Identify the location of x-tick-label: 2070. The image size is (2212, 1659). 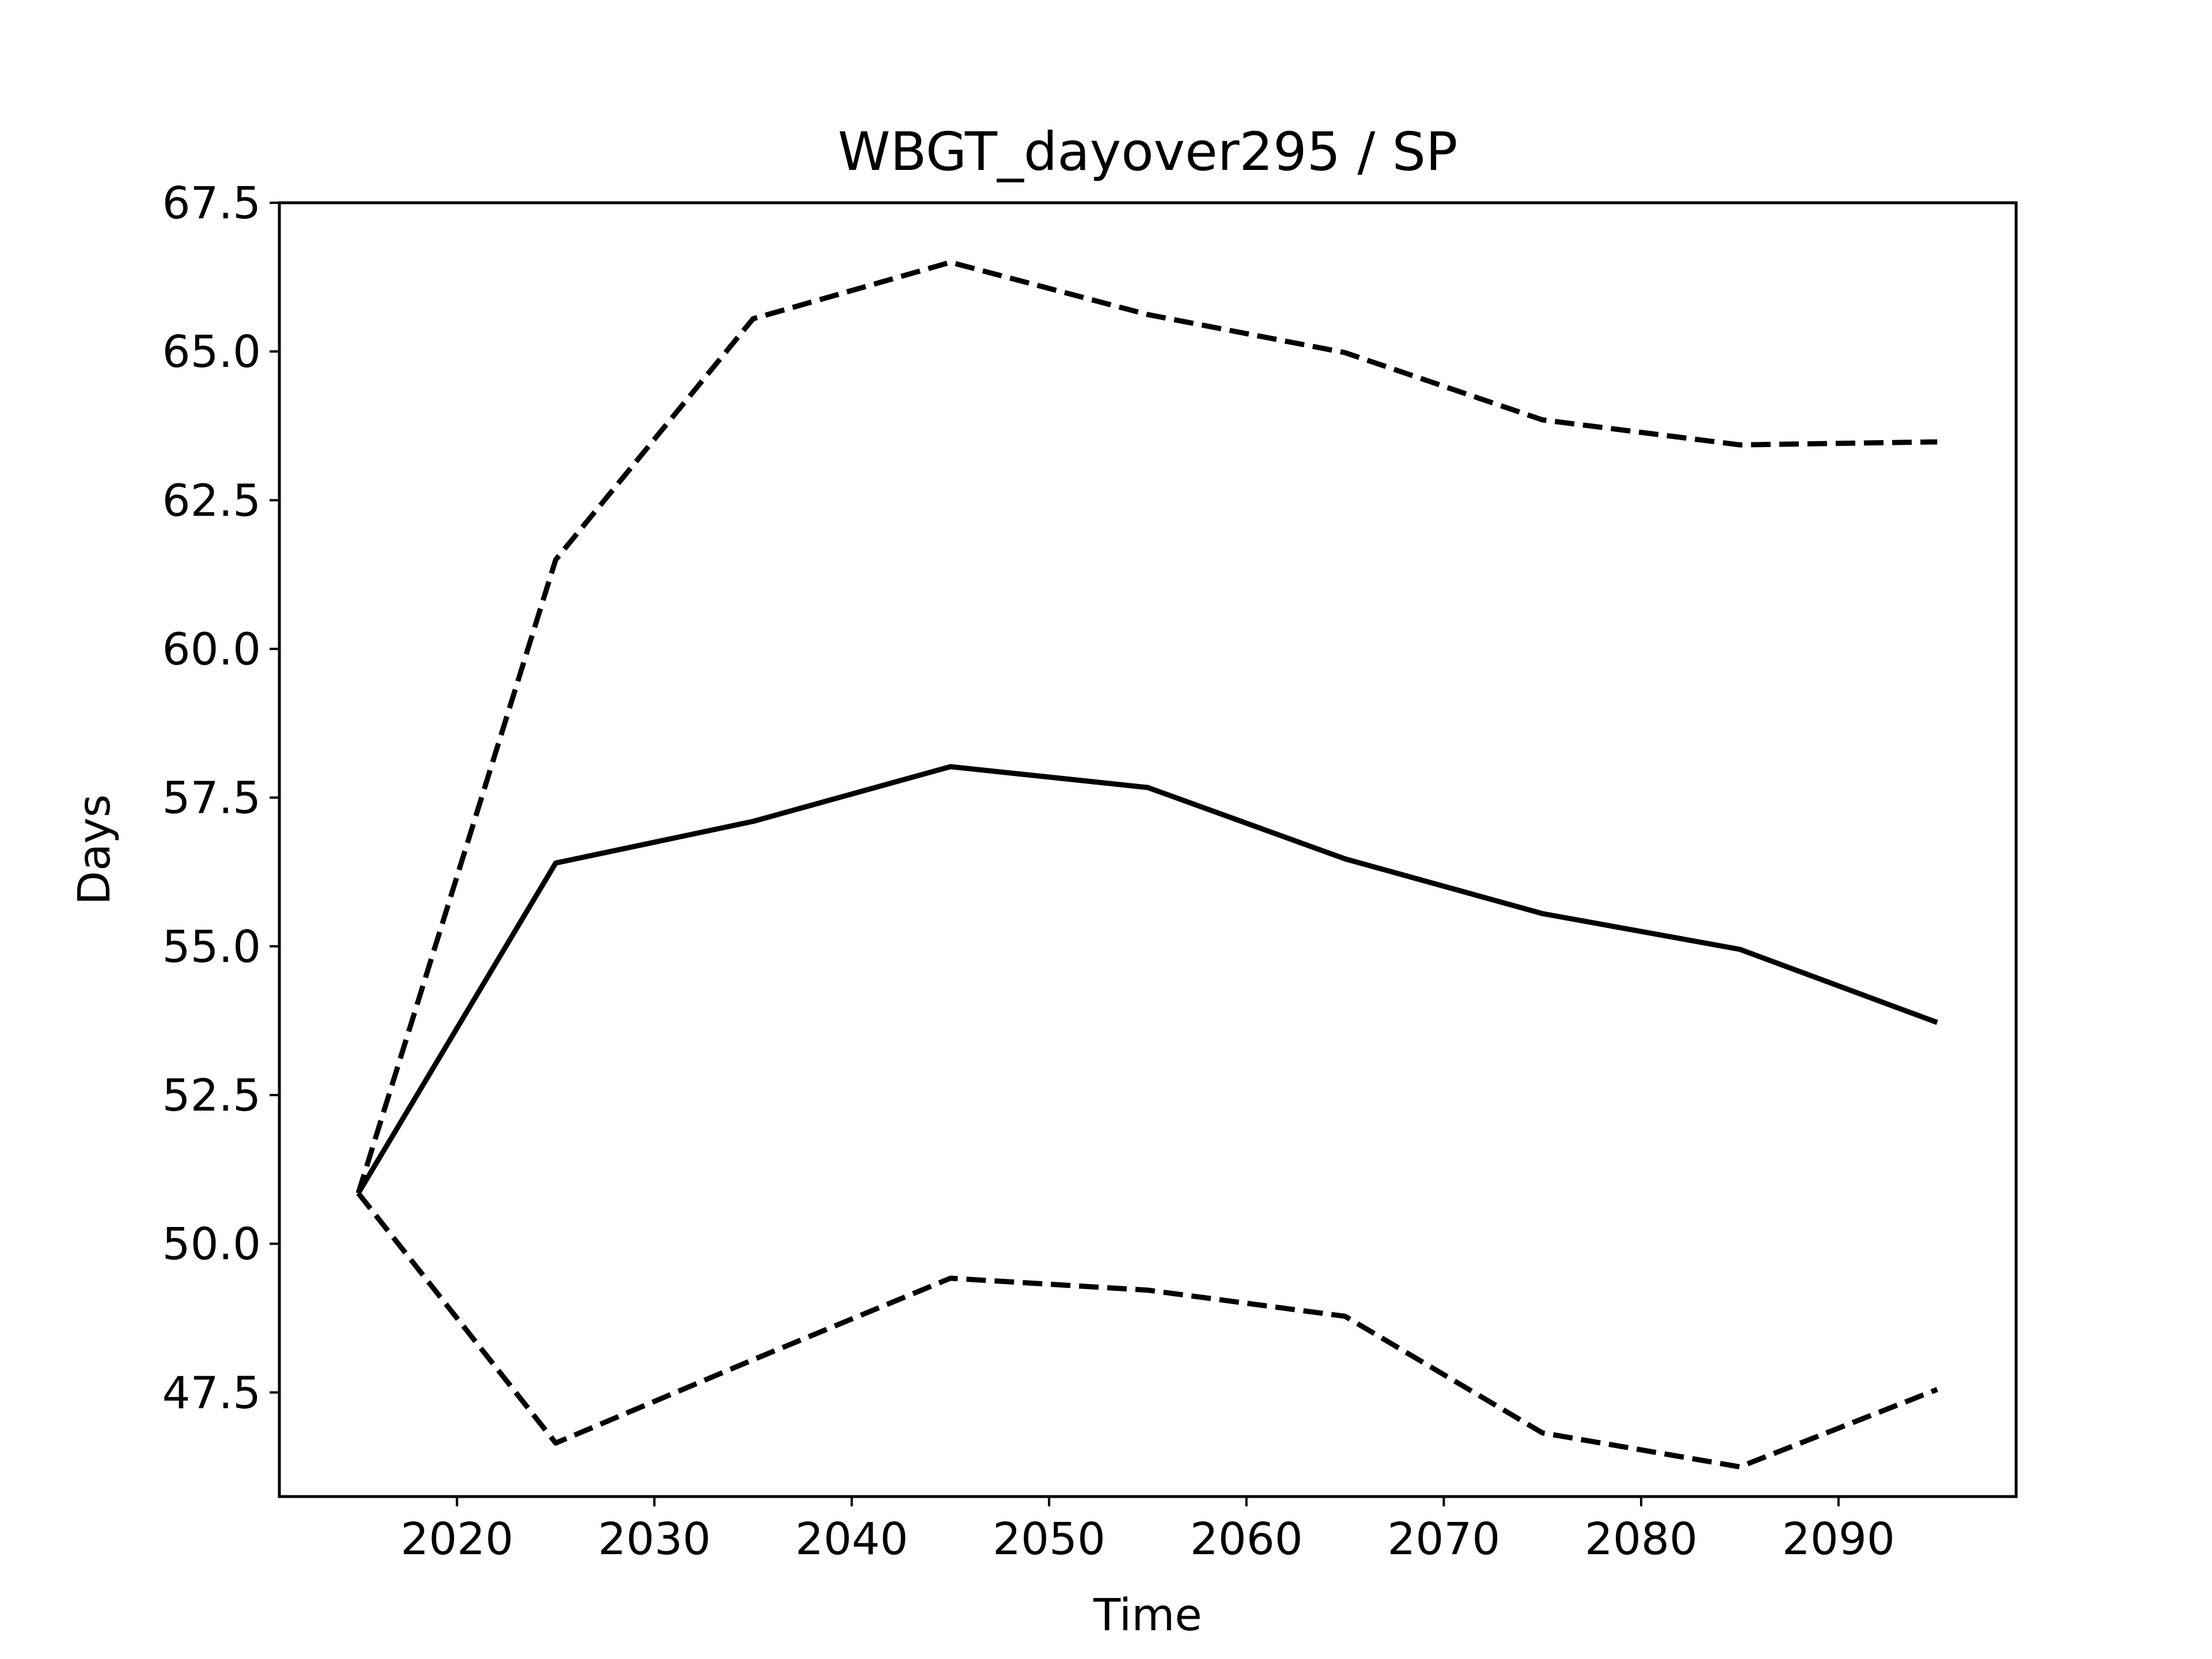
(1443, 1539).